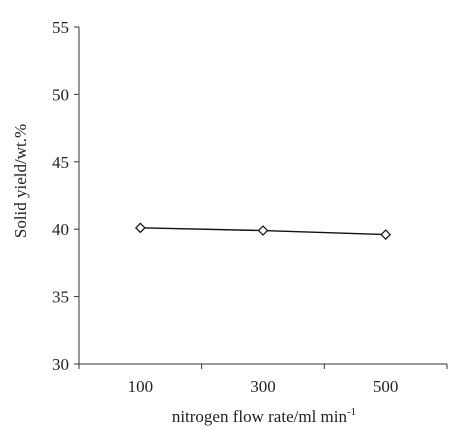 Image resolution: width=449 pixels, height=430 pixels. Describe the element at coordinates (141, 386) in the screenshot. I see `x-tick-label: 100` at that location.